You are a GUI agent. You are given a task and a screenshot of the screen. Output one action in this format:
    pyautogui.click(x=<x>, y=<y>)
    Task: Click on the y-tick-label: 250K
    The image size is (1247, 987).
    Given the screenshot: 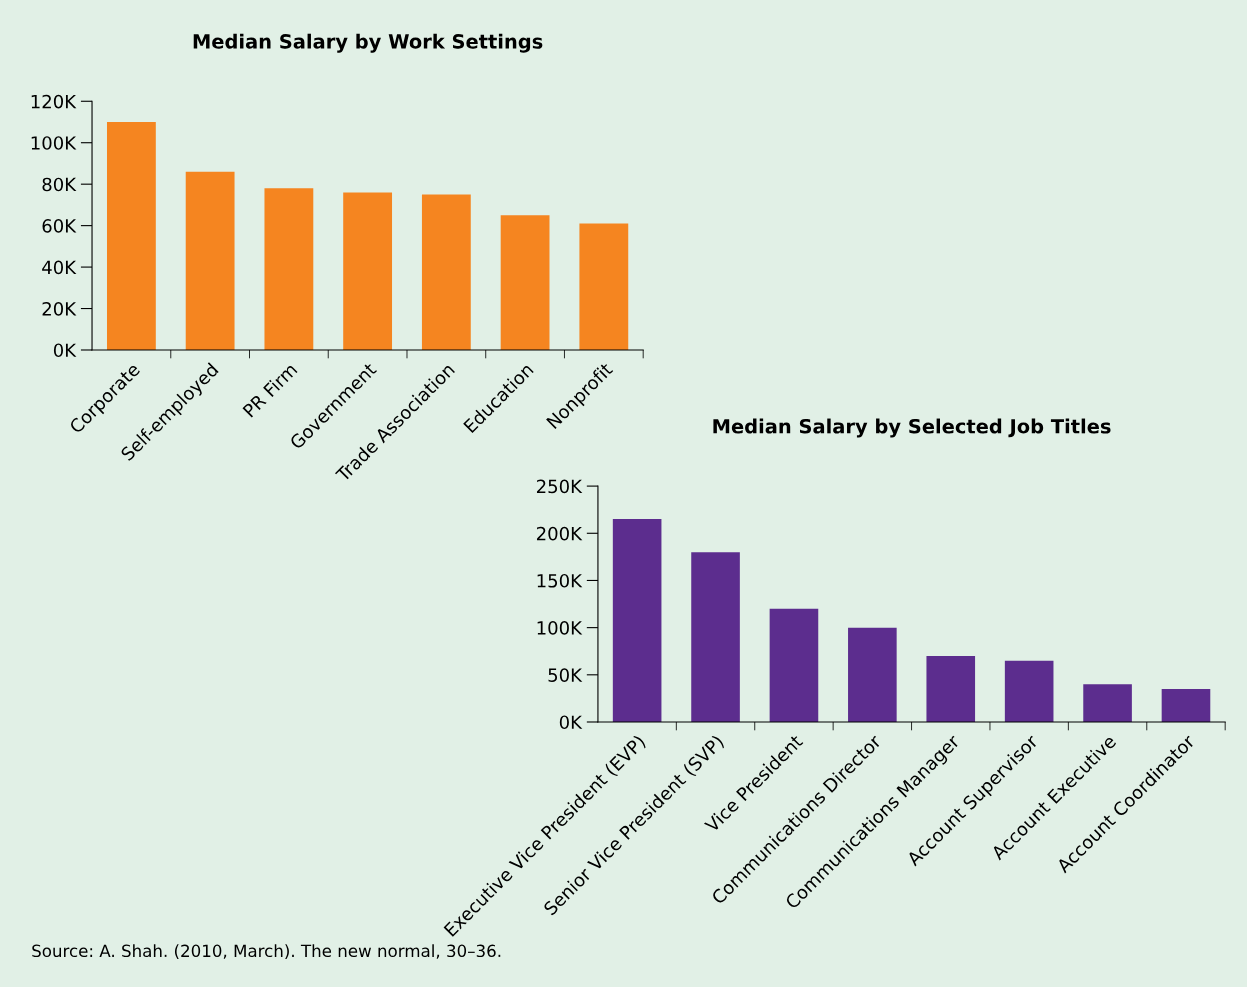 What is the action you would take?
    pyautogui.click(x=559, y=486)
    